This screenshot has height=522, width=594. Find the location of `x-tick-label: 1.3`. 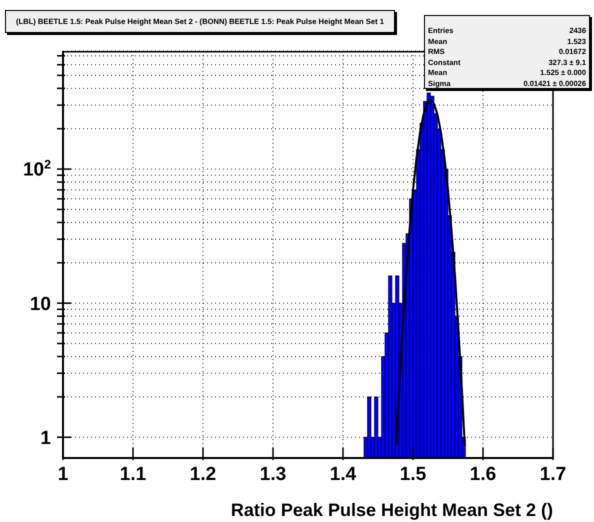

x-tick-label: 1.3 is located at coordinates (273, 474).